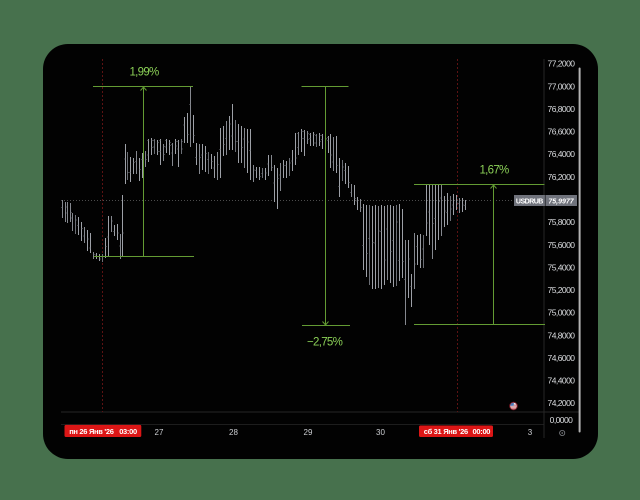 Image resolution: width=640 pixels, height=500 pixels. What do you see at coordinates (562, 403) in the screenshot?
I see `svg-text: 74,2000` at bounding box center [562, 403].